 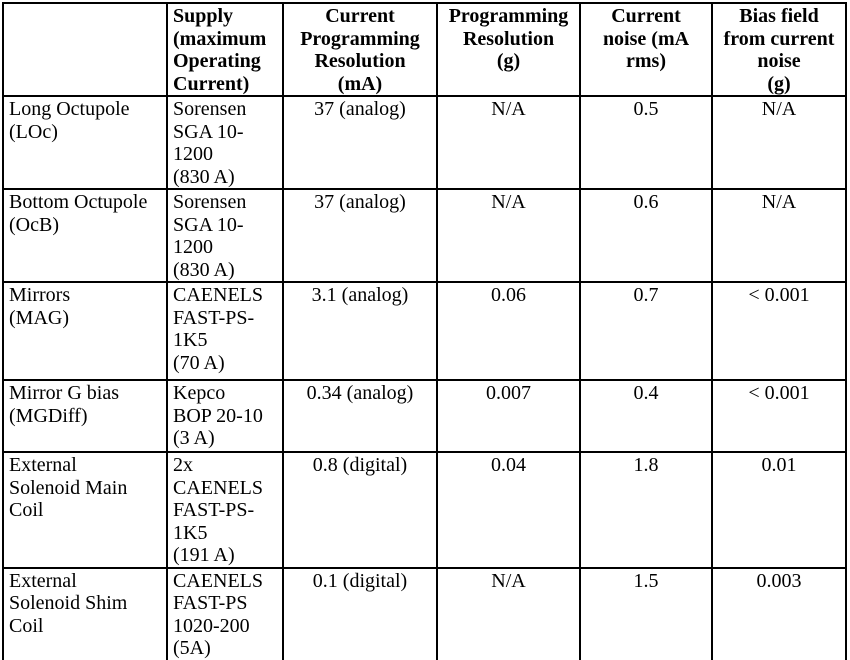 I want to click on cell-current-programming-resolution: 0.1 (digital), so click(x=360, y=613).